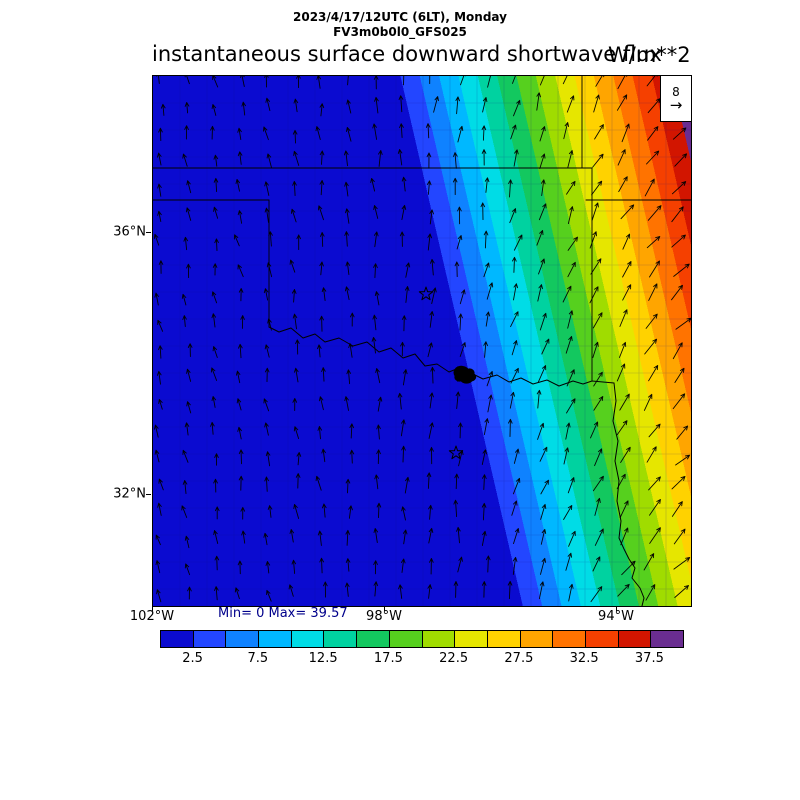 The image size is (800, 800). I want to click on lon-tick-label: 94°W, so click(616, 616).